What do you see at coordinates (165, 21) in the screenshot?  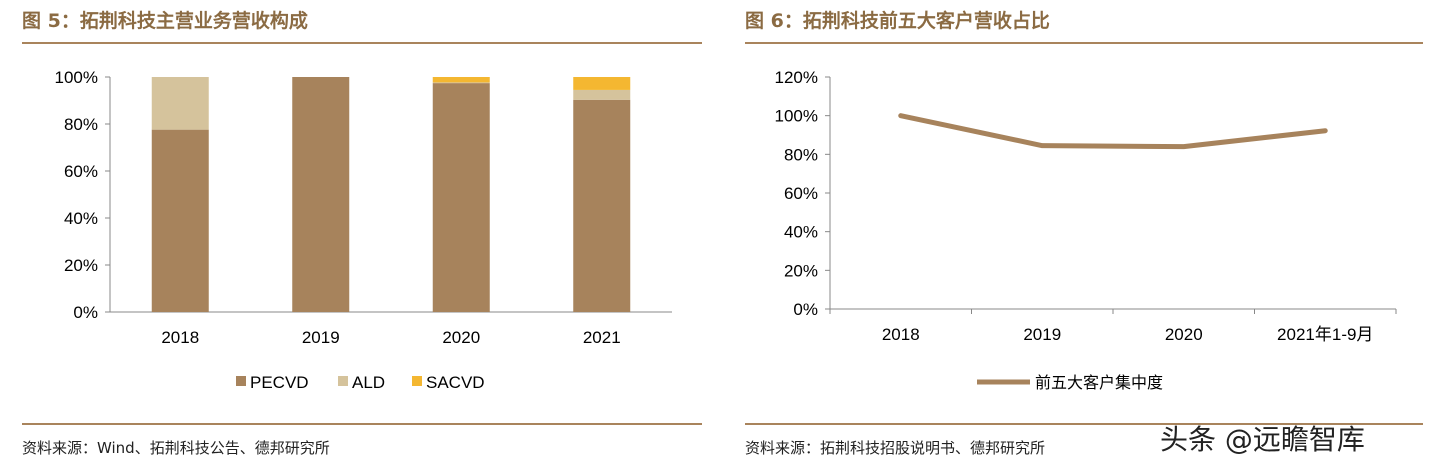 I see `left-chart-title: 图 5：拓荆科技主营业务营收构成` at bounding box center [165, 21].